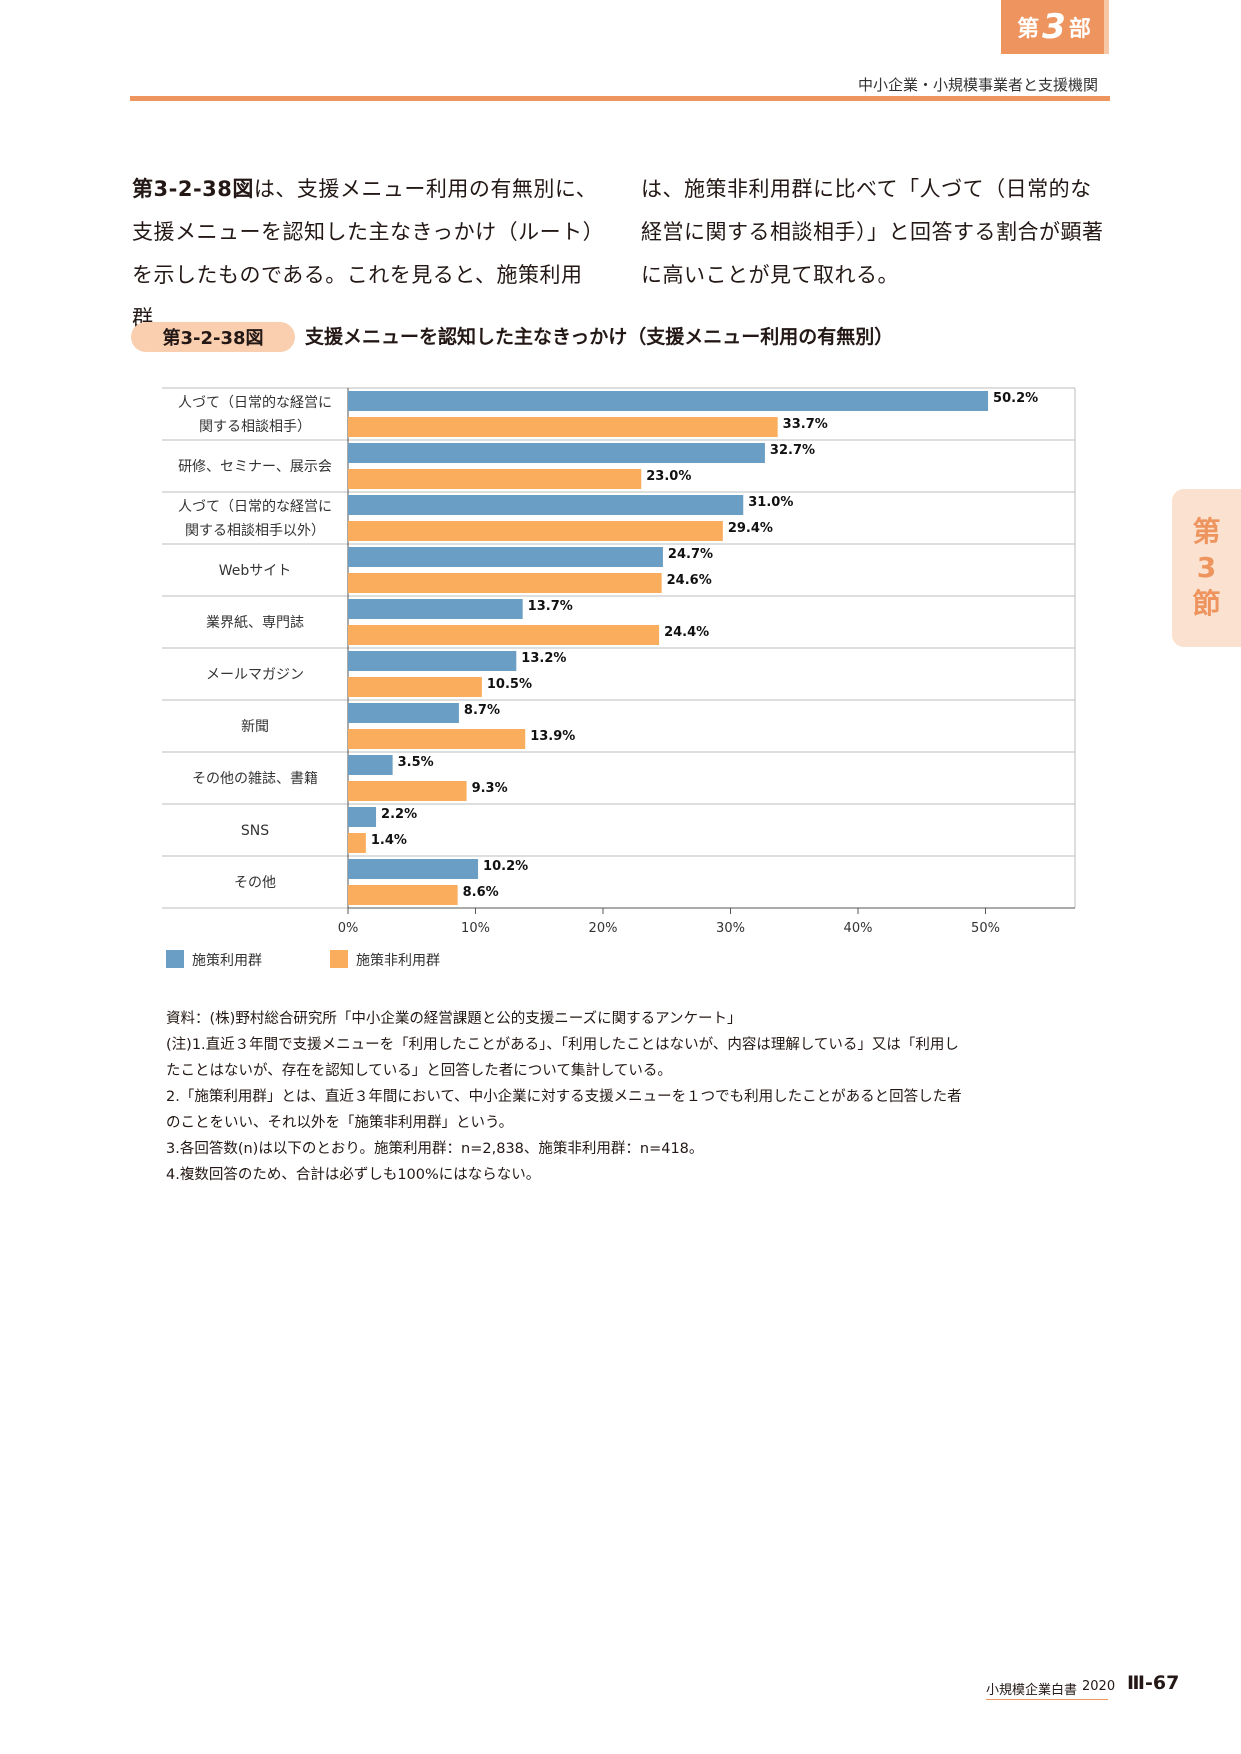 This screenshot has width=1241, height=1754. Describe the element at coordinates (1206, 603) in the screenshot. I see `section-tab-line3: 節` at that location.